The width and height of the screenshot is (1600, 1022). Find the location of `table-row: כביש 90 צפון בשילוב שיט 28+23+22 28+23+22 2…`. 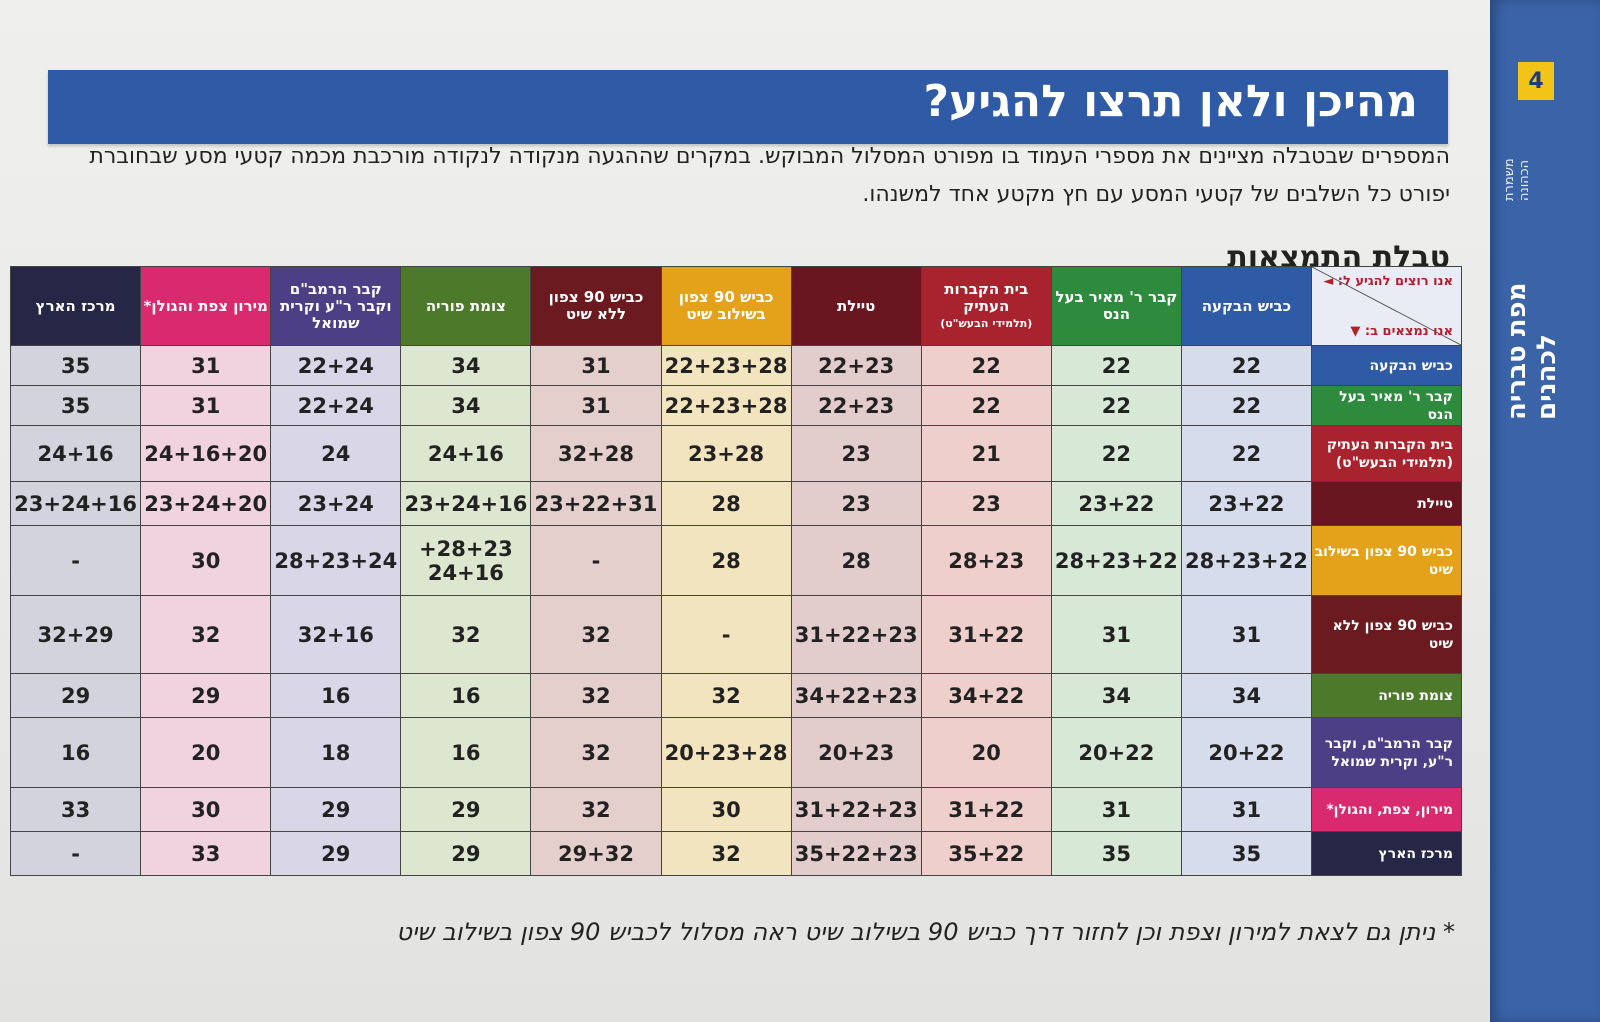

table-row: כביש 90 צפון בשילוב שיט 28+23+22 28+23+22 2… is located at coordinates (735, 560).